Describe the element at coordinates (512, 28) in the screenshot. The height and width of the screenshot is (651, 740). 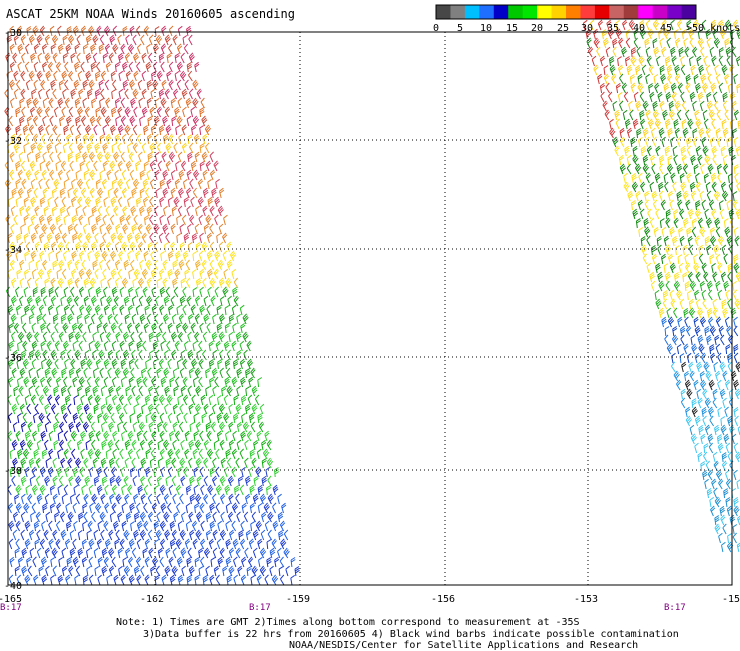
I see `colorbar-label: 15` at that location.